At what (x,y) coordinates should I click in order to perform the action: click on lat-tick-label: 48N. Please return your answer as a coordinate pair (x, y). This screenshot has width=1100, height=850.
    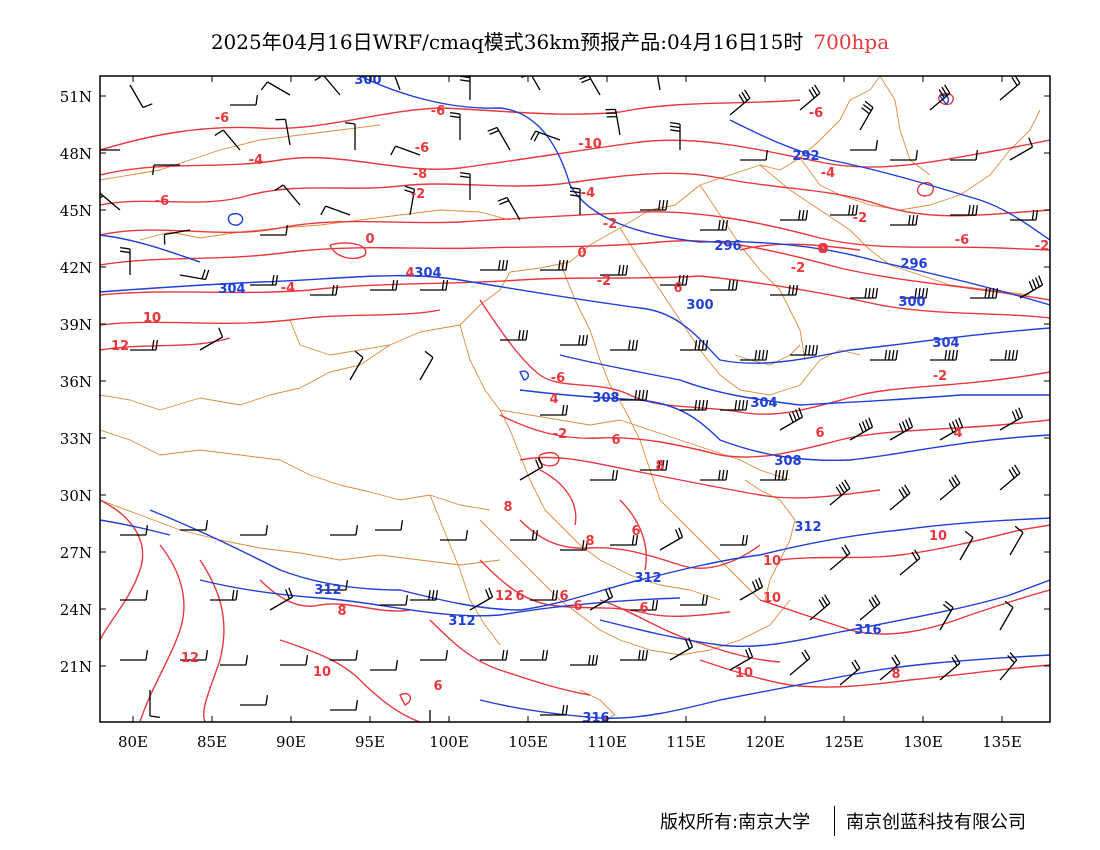
    Looking at the image, I should click on (76, 154).